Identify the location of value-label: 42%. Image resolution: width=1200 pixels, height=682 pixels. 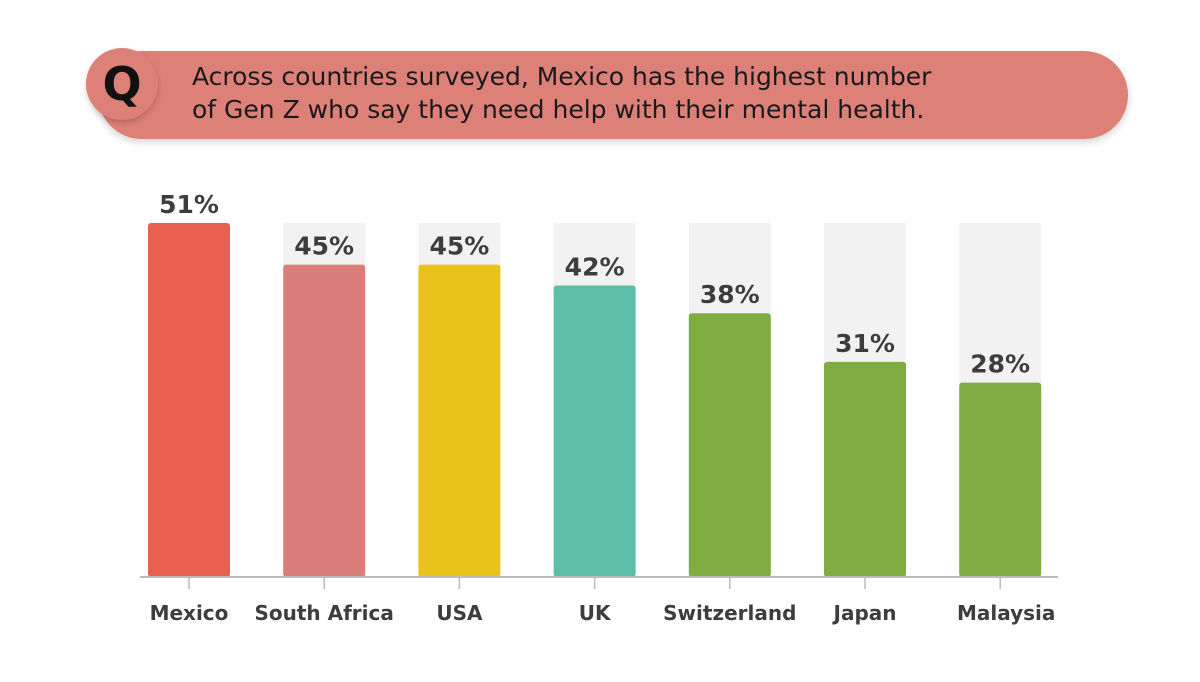
(595, 266).